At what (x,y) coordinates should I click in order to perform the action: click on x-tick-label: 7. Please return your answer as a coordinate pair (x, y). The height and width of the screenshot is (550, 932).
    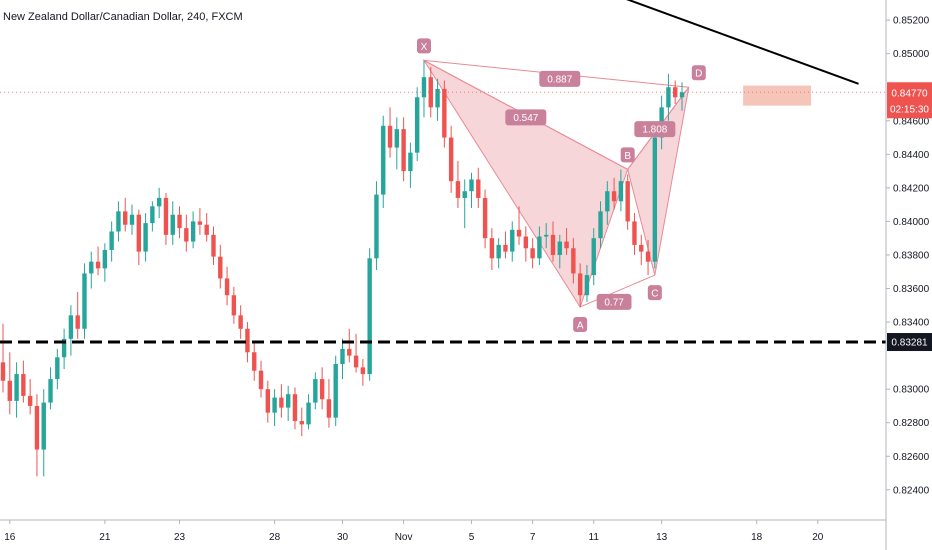
    Looking at the image, I should click on (533, 537).